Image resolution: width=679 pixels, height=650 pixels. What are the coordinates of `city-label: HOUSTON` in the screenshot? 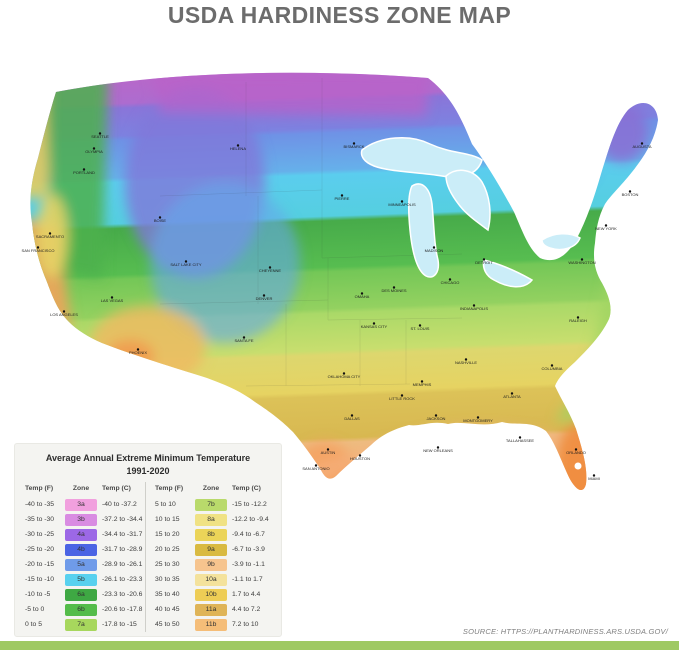 It's located at (360, 458).